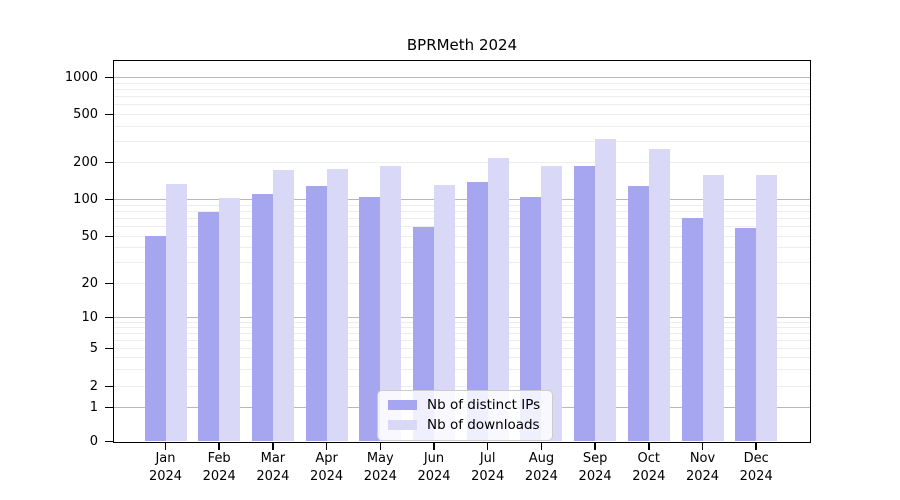 The image size is (900, 500). What do you see at coordinates (89, 317) in the screenshot?
I see `y-tick-label: 10` at bounding box center [89, 317].